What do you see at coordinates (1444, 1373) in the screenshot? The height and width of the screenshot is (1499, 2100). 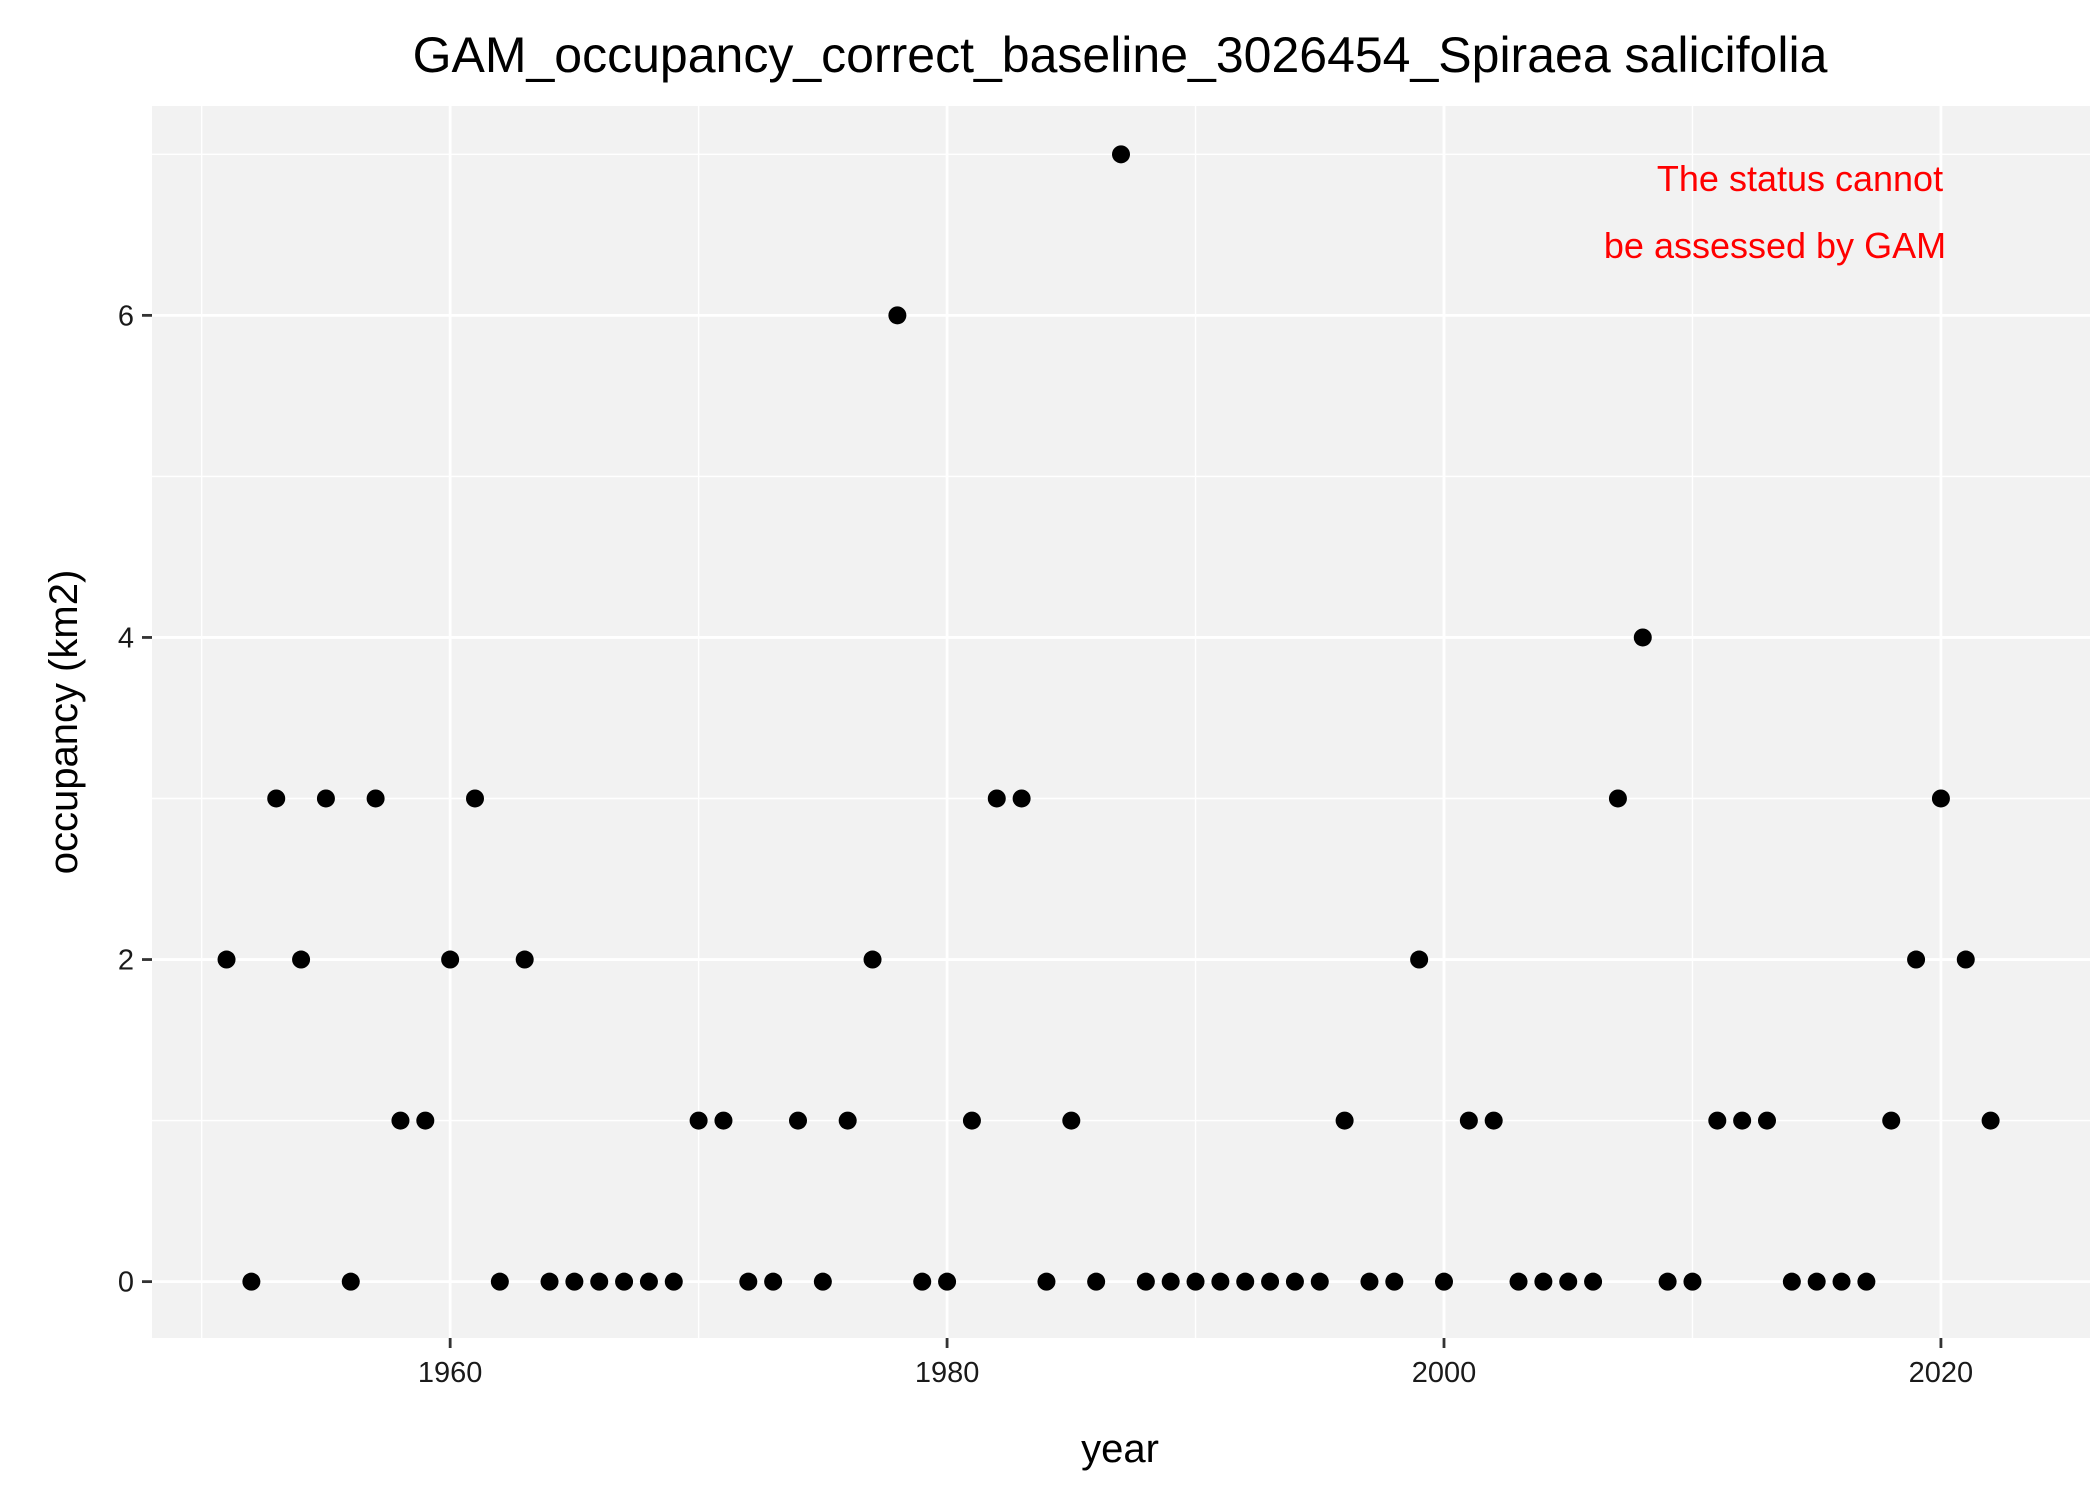 I see `x-tick-label: 2000` at bounding box center [1444, 1373].